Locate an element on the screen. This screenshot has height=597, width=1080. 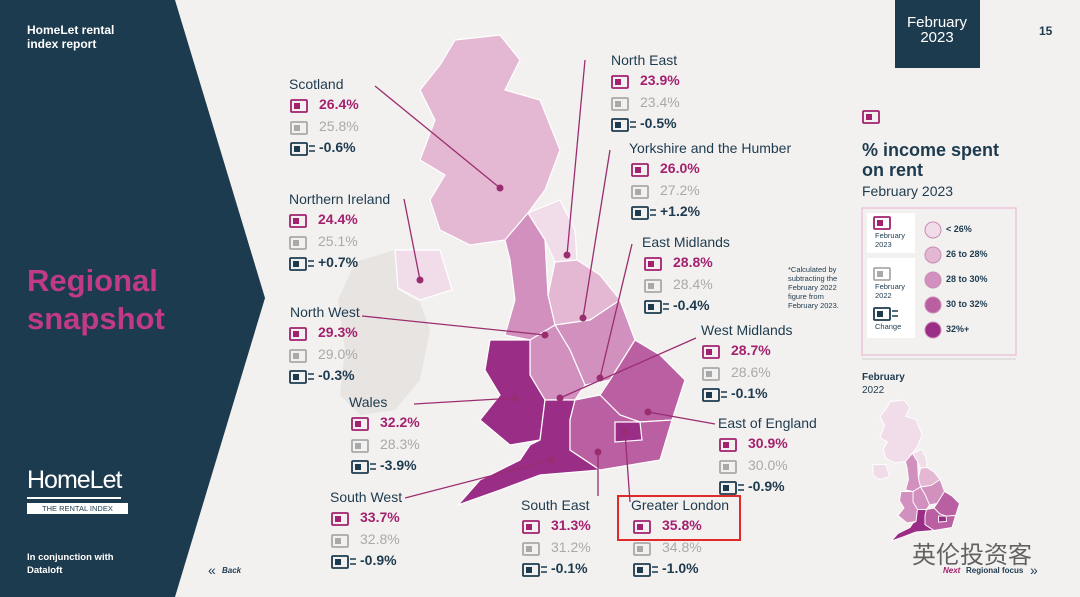
region-feb-2022: 30.0% is located at coordinates (768, 464).